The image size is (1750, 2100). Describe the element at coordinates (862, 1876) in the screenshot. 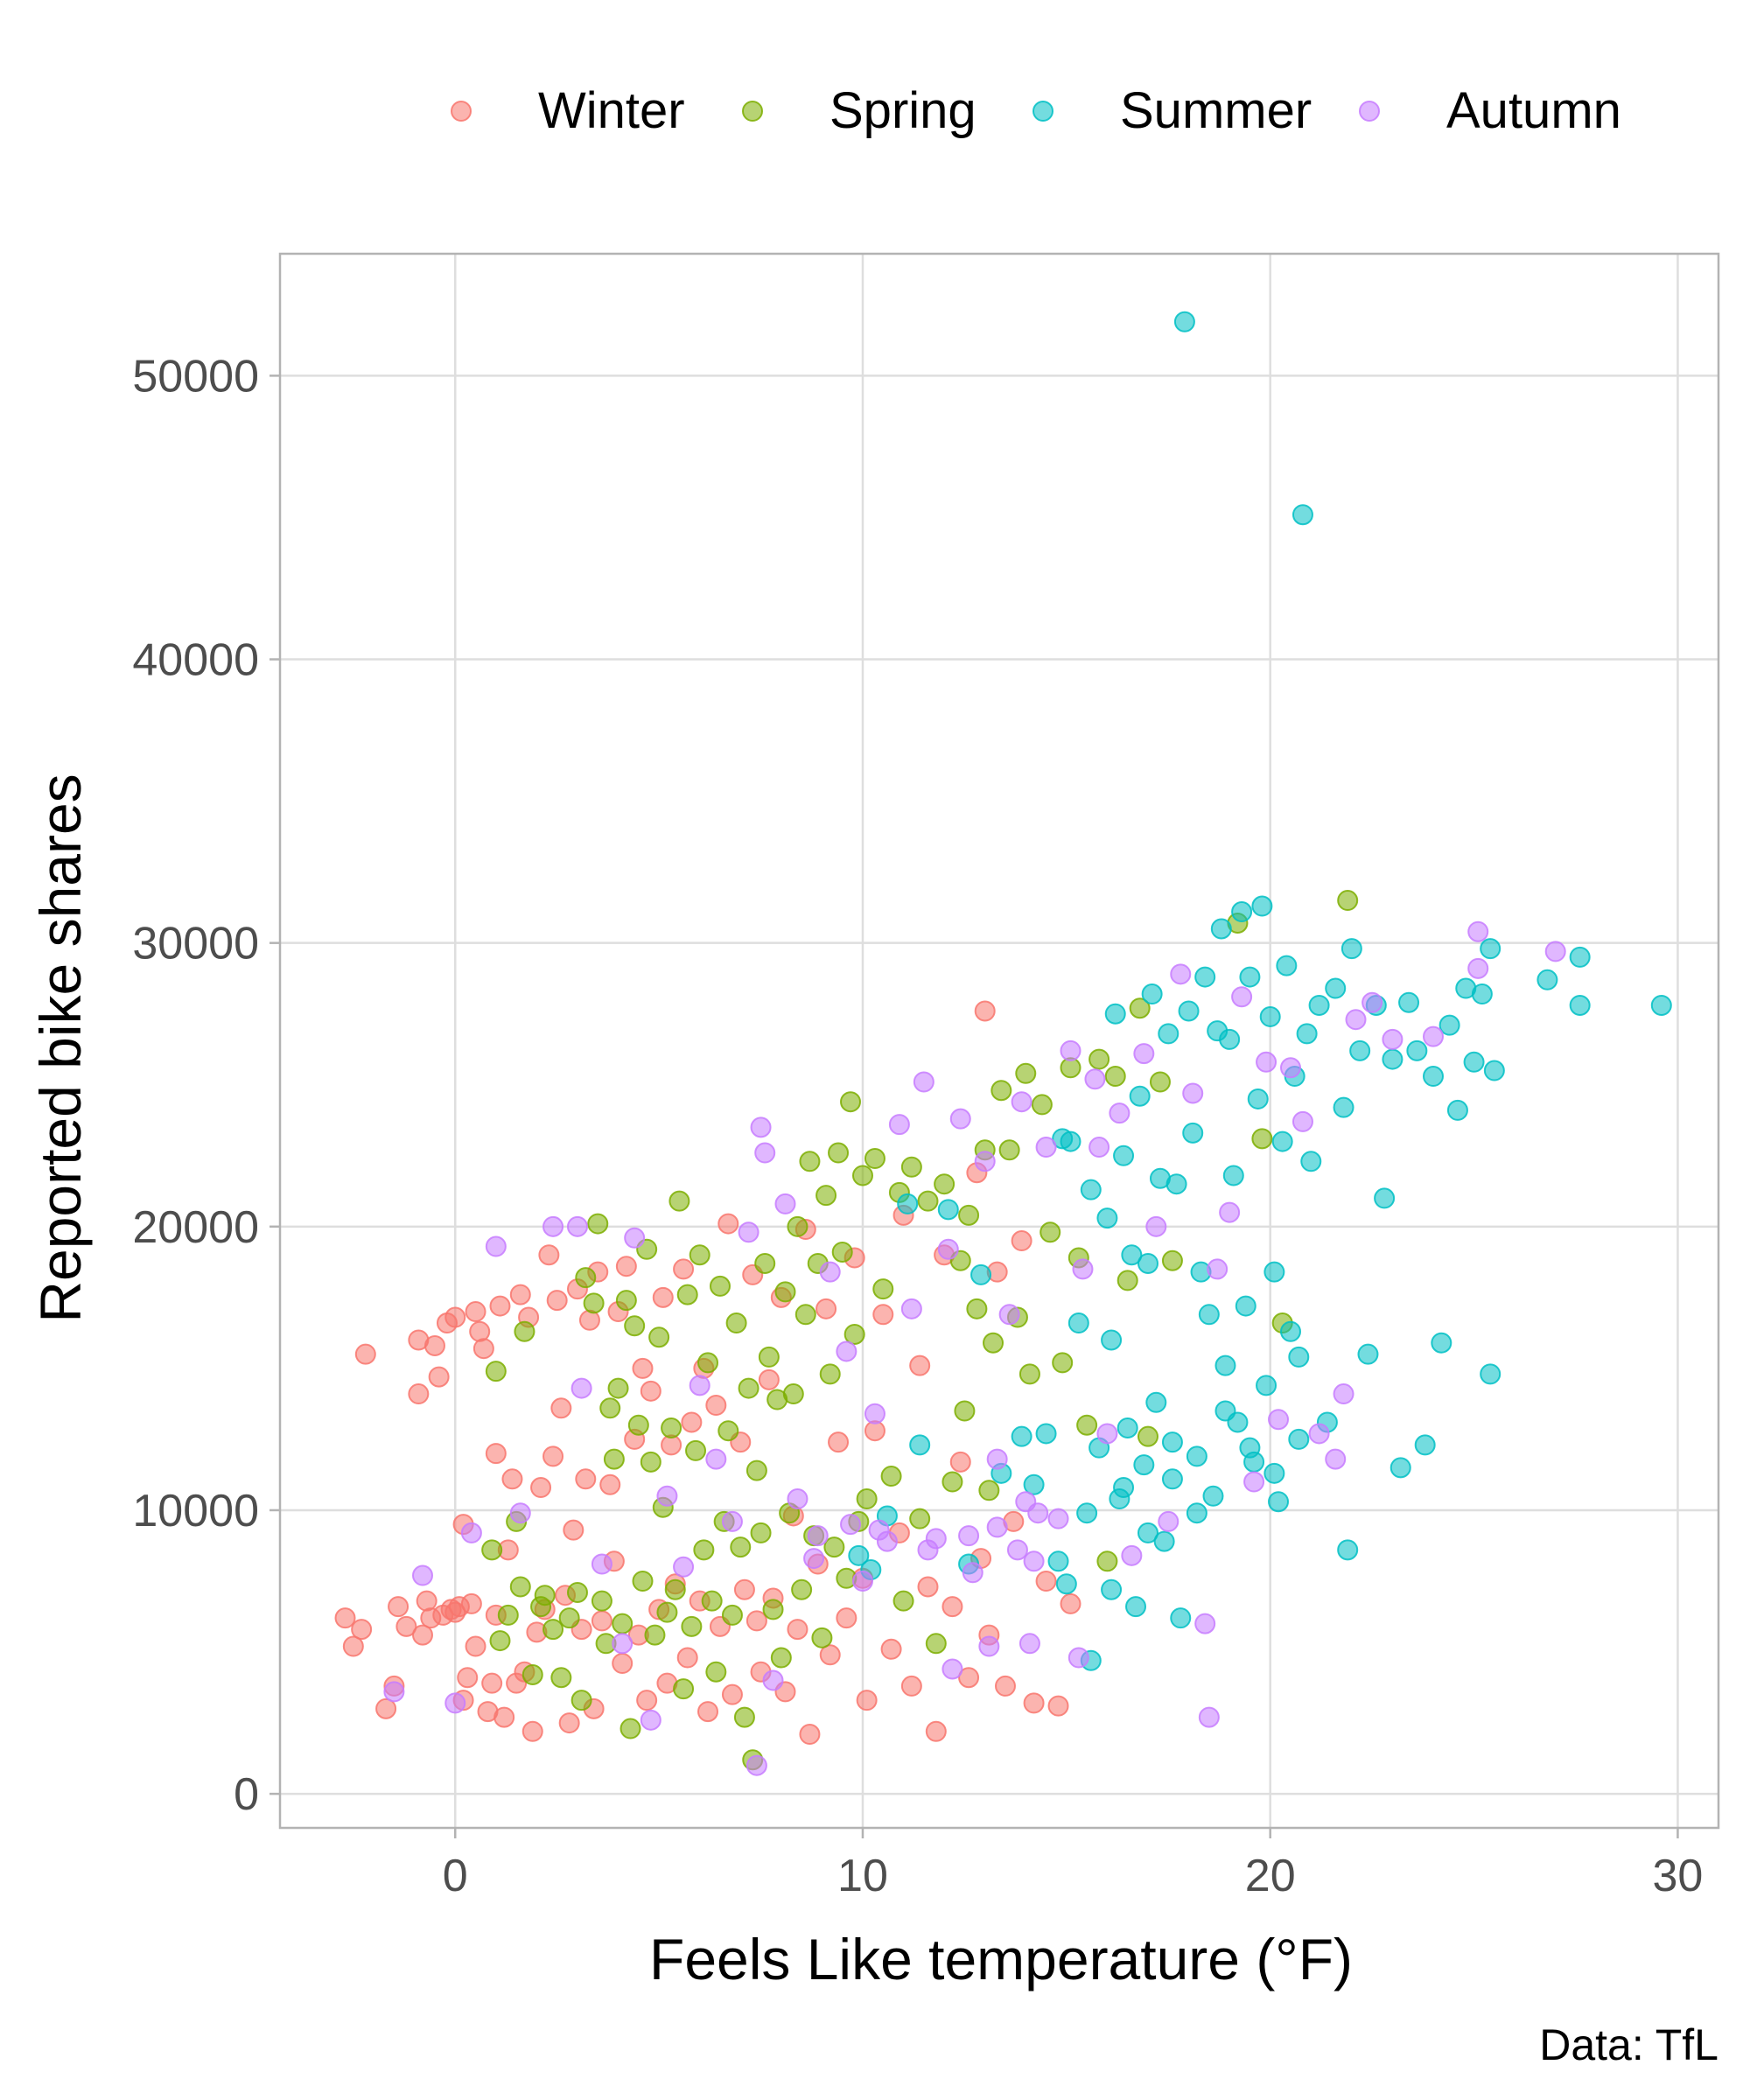

I see `x-tick-label: 10` at that location.